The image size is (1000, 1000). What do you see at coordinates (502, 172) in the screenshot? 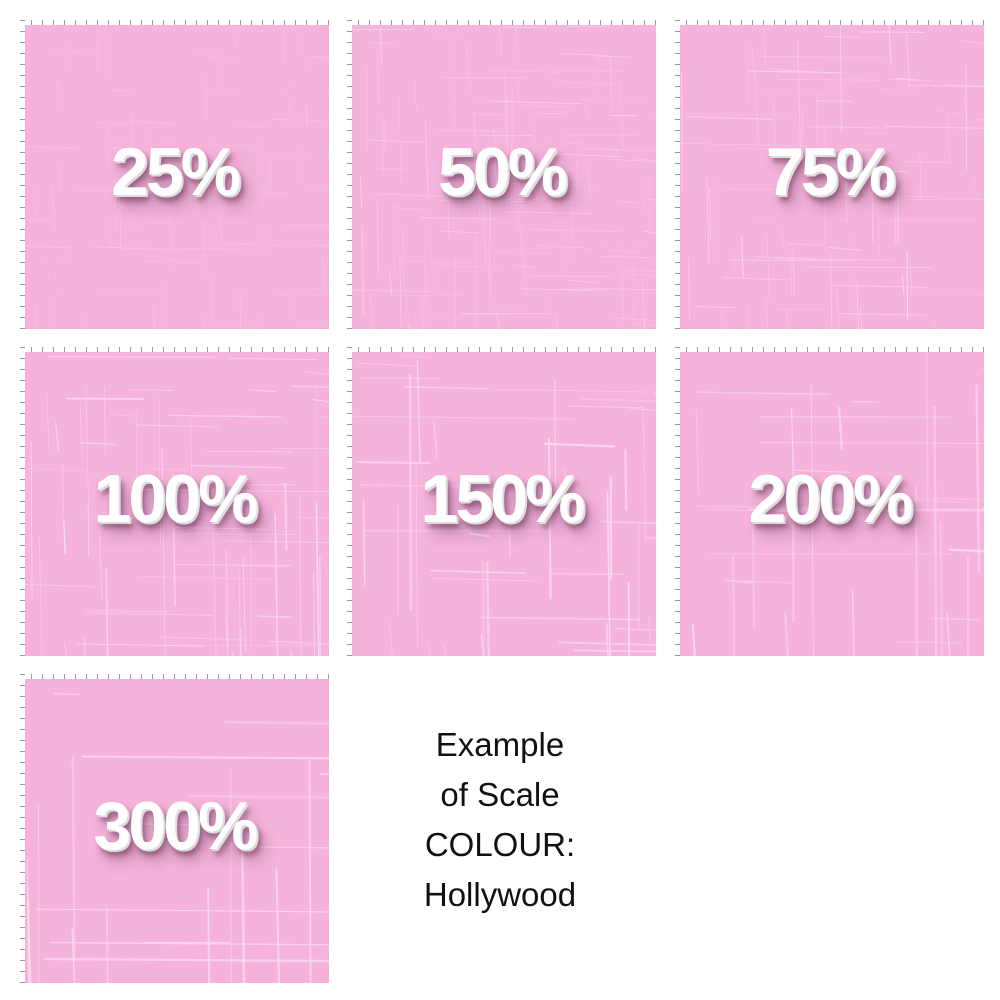
I see `scale-label: 50%` at bounding box center [502, 172].